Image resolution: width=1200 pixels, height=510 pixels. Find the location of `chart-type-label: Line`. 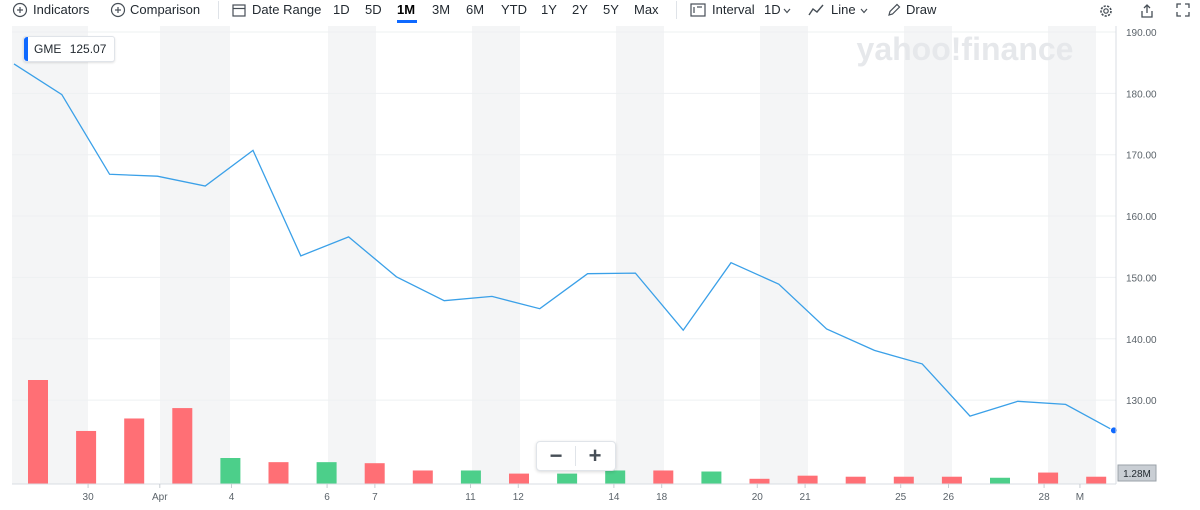

chart-type-label: Line is located at coordinates (843, 9).